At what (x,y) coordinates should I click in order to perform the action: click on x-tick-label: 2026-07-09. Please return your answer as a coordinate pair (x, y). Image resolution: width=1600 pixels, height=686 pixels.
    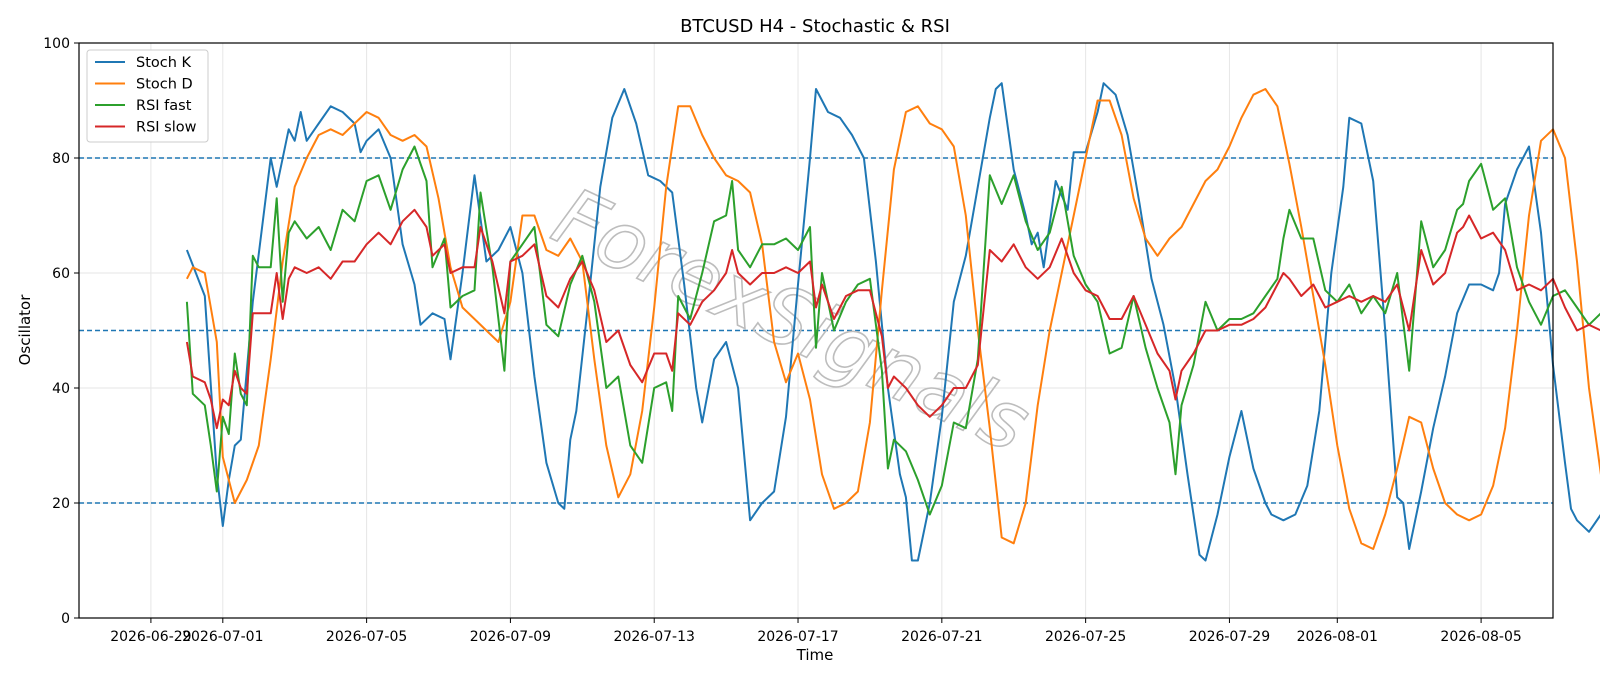
    Looking at the image, I should click on (510, 637).